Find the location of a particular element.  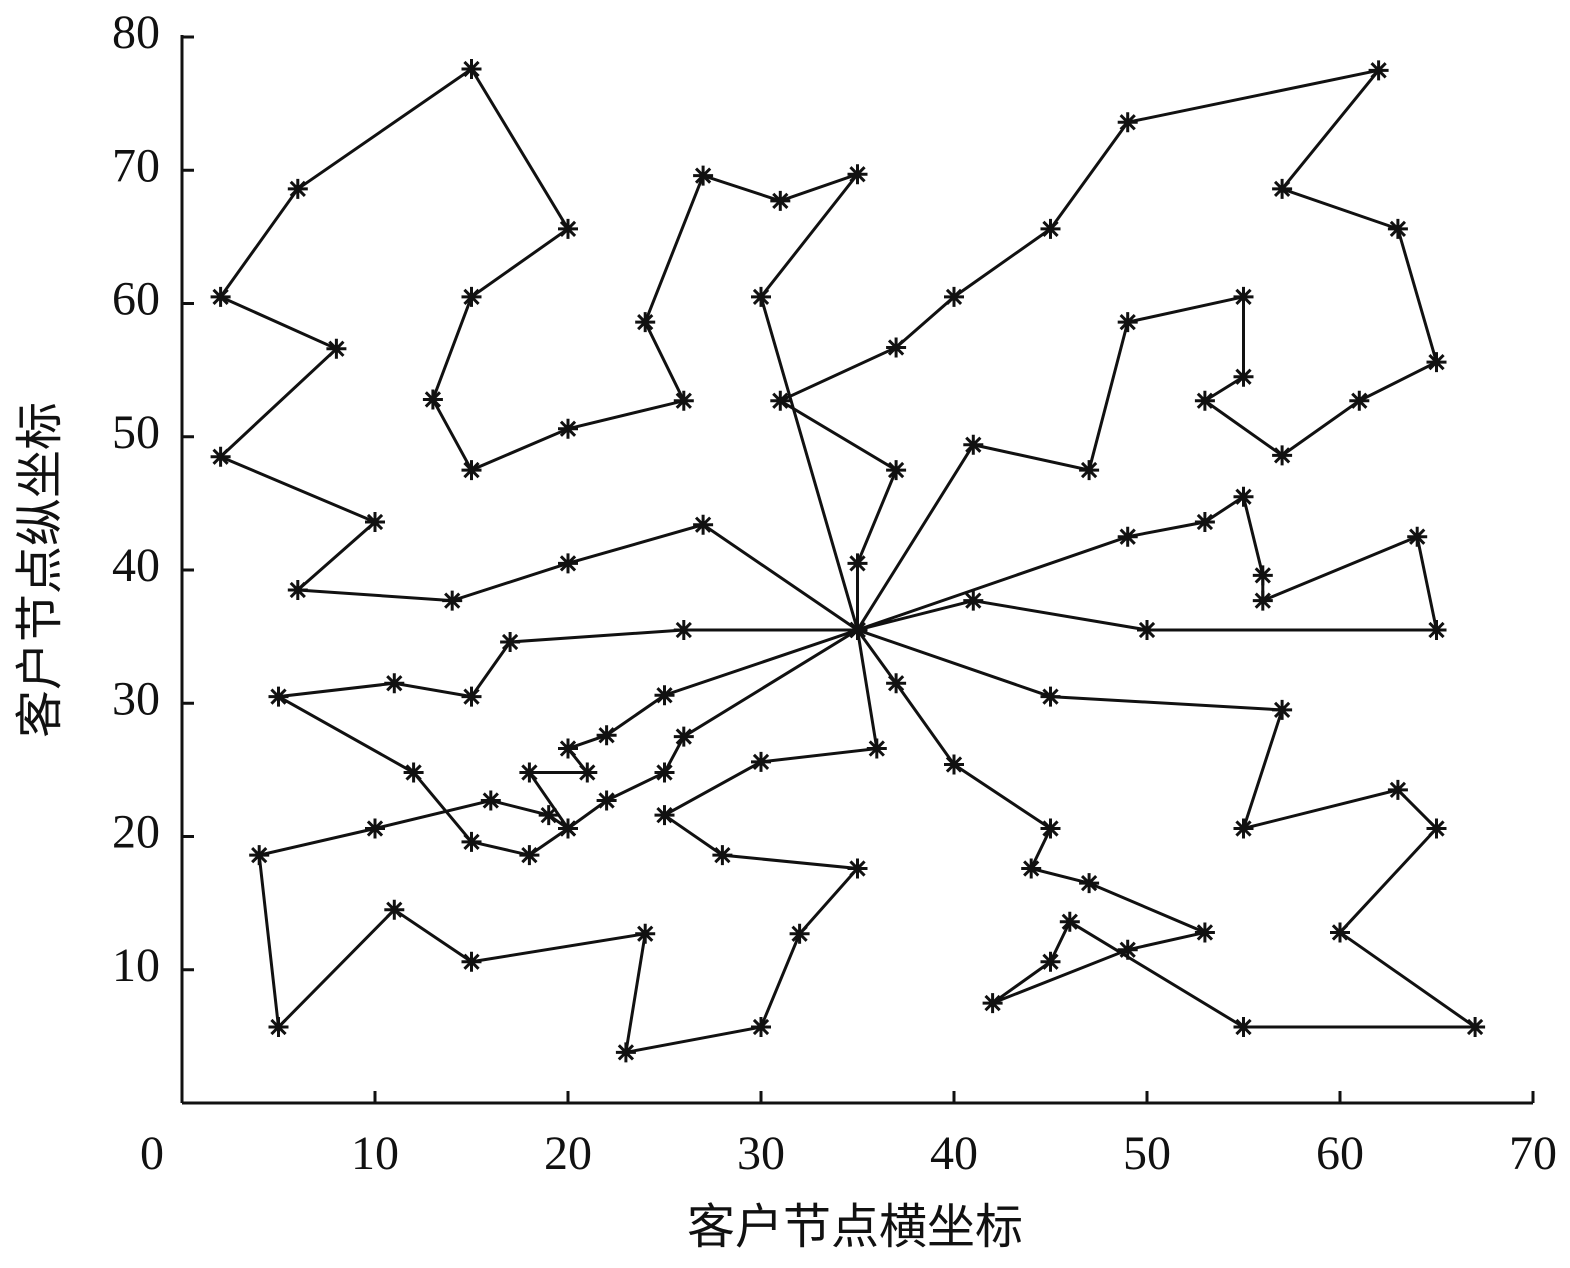

x-tick-label: 10 is located at coordinates (375, 1153).